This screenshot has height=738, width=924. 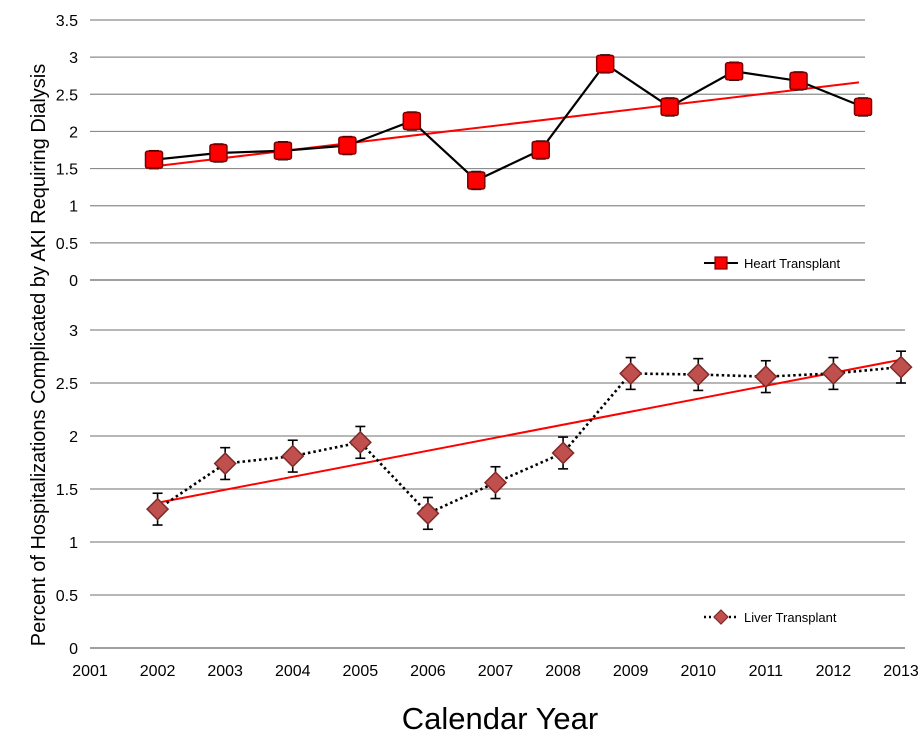 What do you see at coordinates (496, 671) in the screenshot?
I see `x-tick-label: 2007` at bounding box center [496, 671].